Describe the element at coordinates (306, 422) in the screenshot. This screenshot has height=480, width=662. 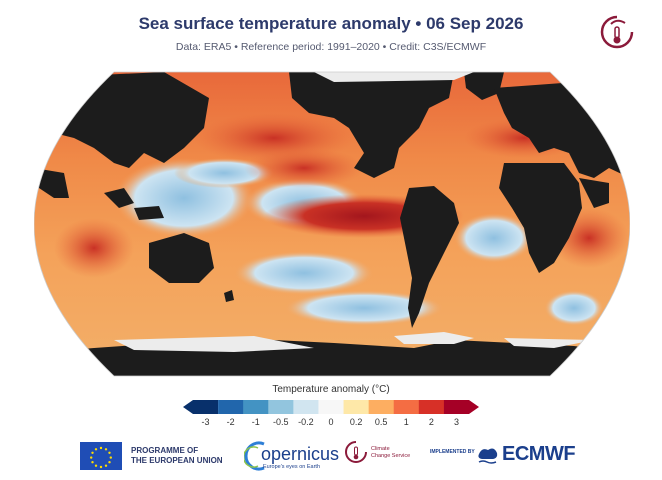
I see `colorbar-tick-label: -0.2` at that location.